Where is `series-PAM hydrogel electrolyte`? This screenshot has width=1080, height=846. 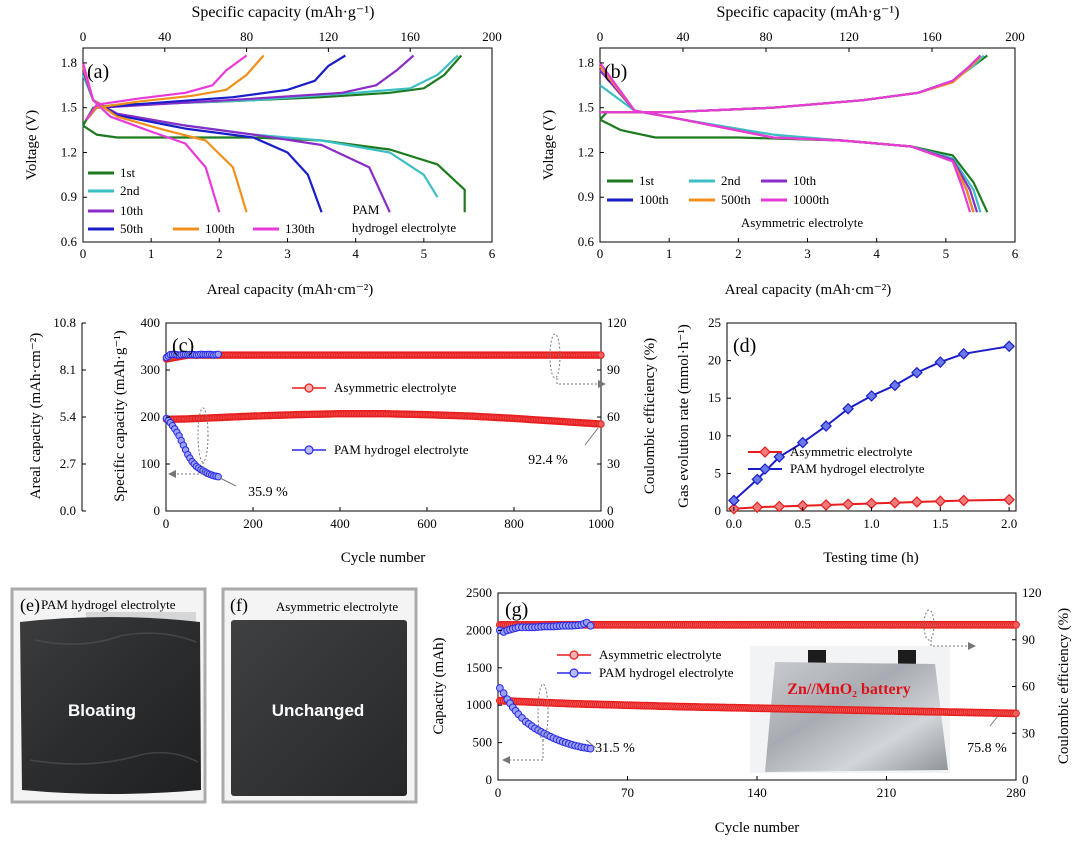
series-PAM hydrogel electrolyte is located at coordinates (192, 447).